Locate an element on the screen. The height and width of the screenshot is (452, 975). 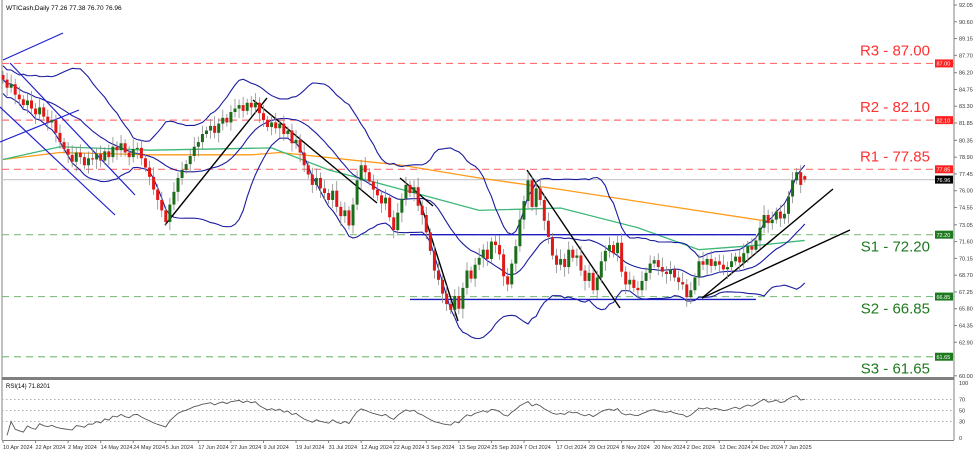
level-tag-r1 is located at coordinates (944, 169).